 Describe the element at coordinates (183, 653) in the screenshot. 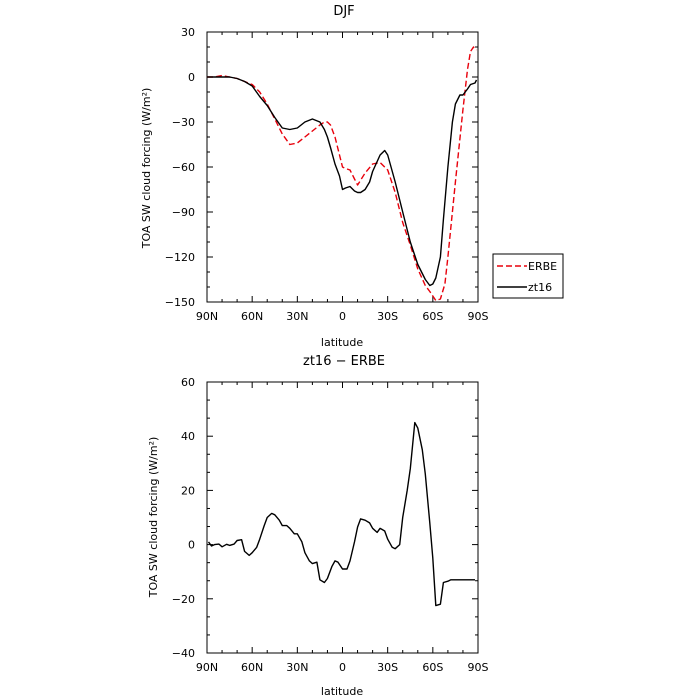

I see `y-tick-label: −40` at that location.